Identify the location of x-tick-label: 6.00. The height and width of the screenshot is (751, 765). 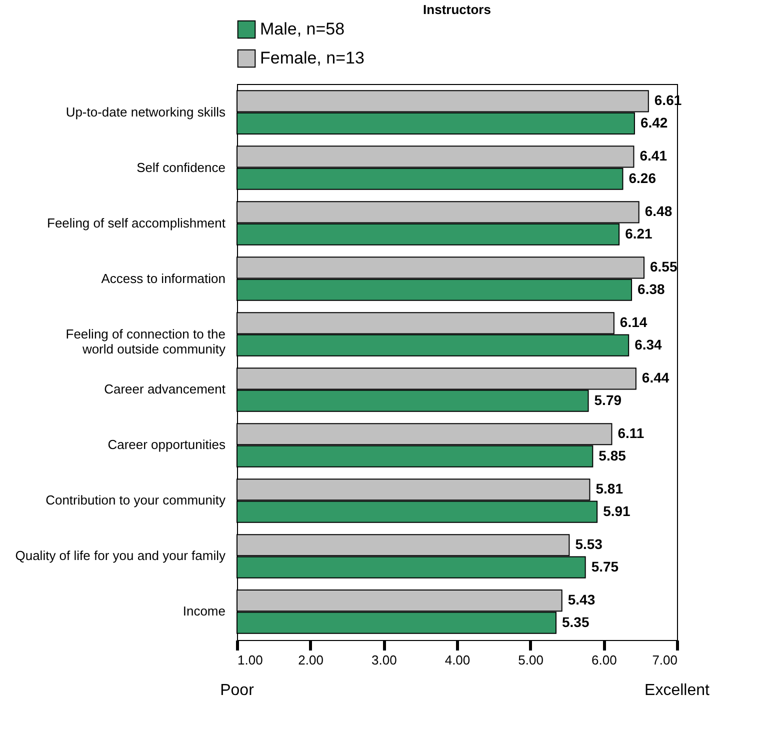
(604, 660).